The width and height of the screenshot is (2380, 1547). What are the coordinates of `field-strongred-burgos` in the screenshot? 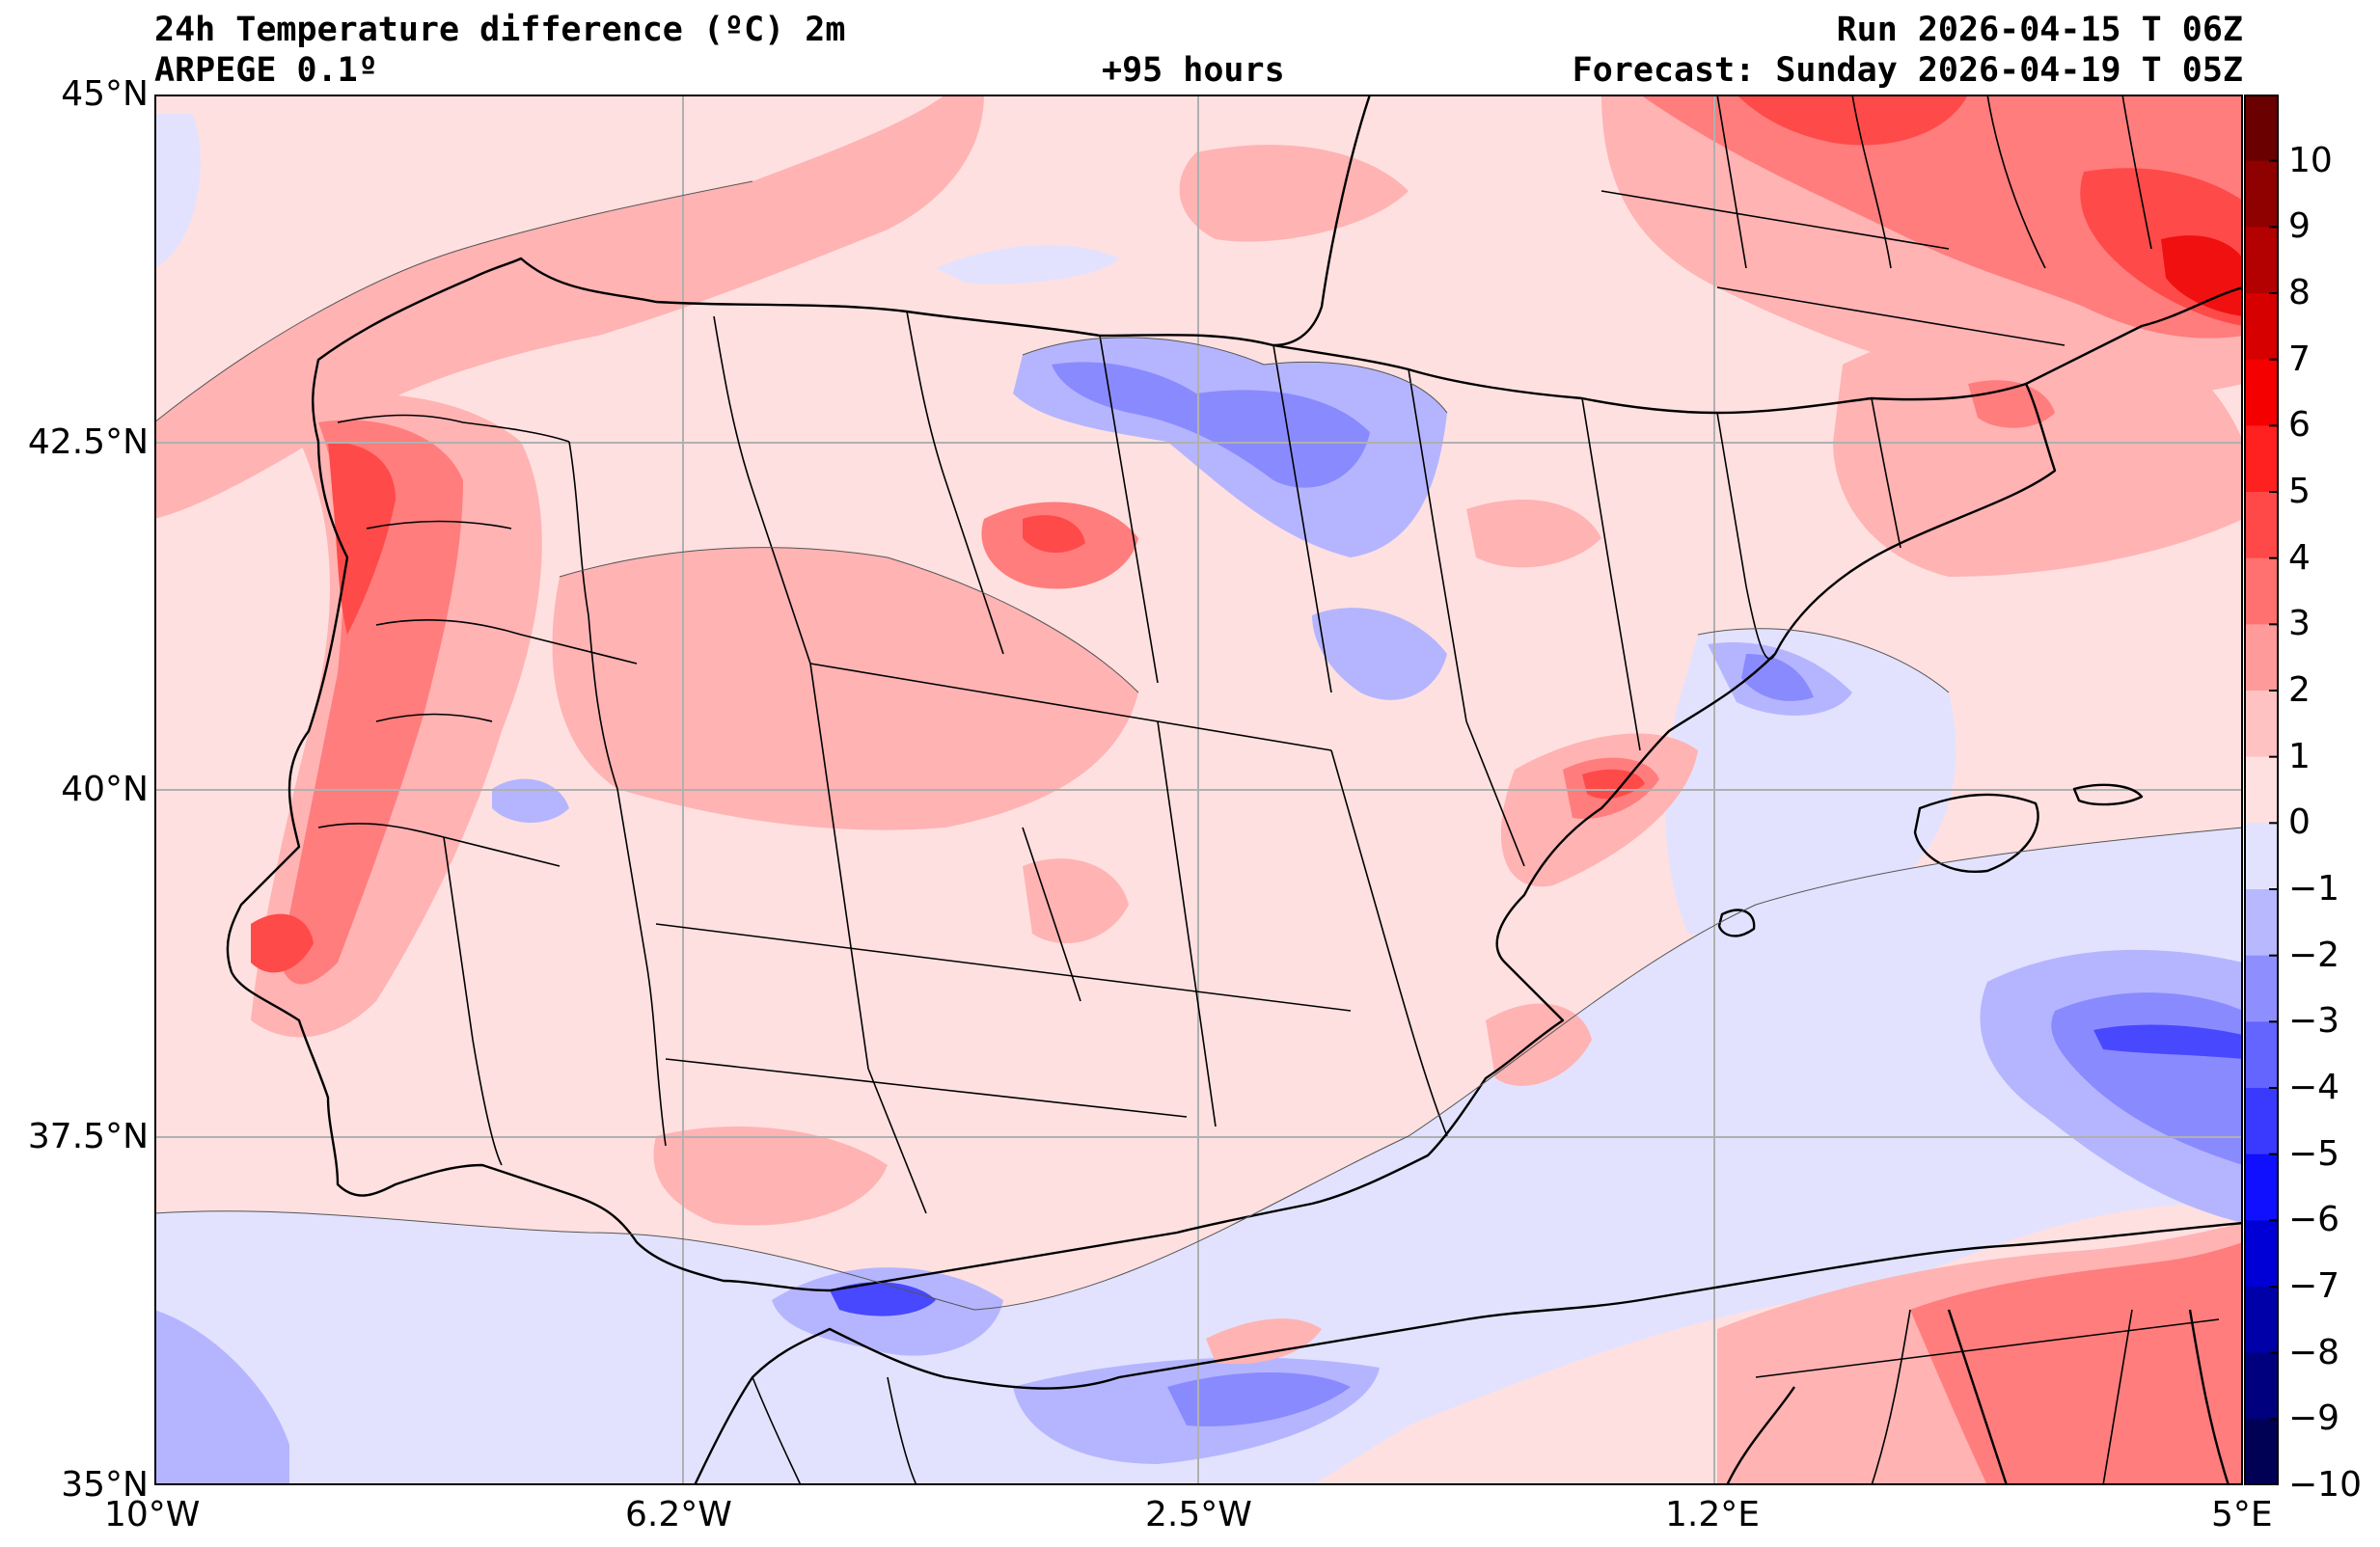 It's located at (1054, 534).